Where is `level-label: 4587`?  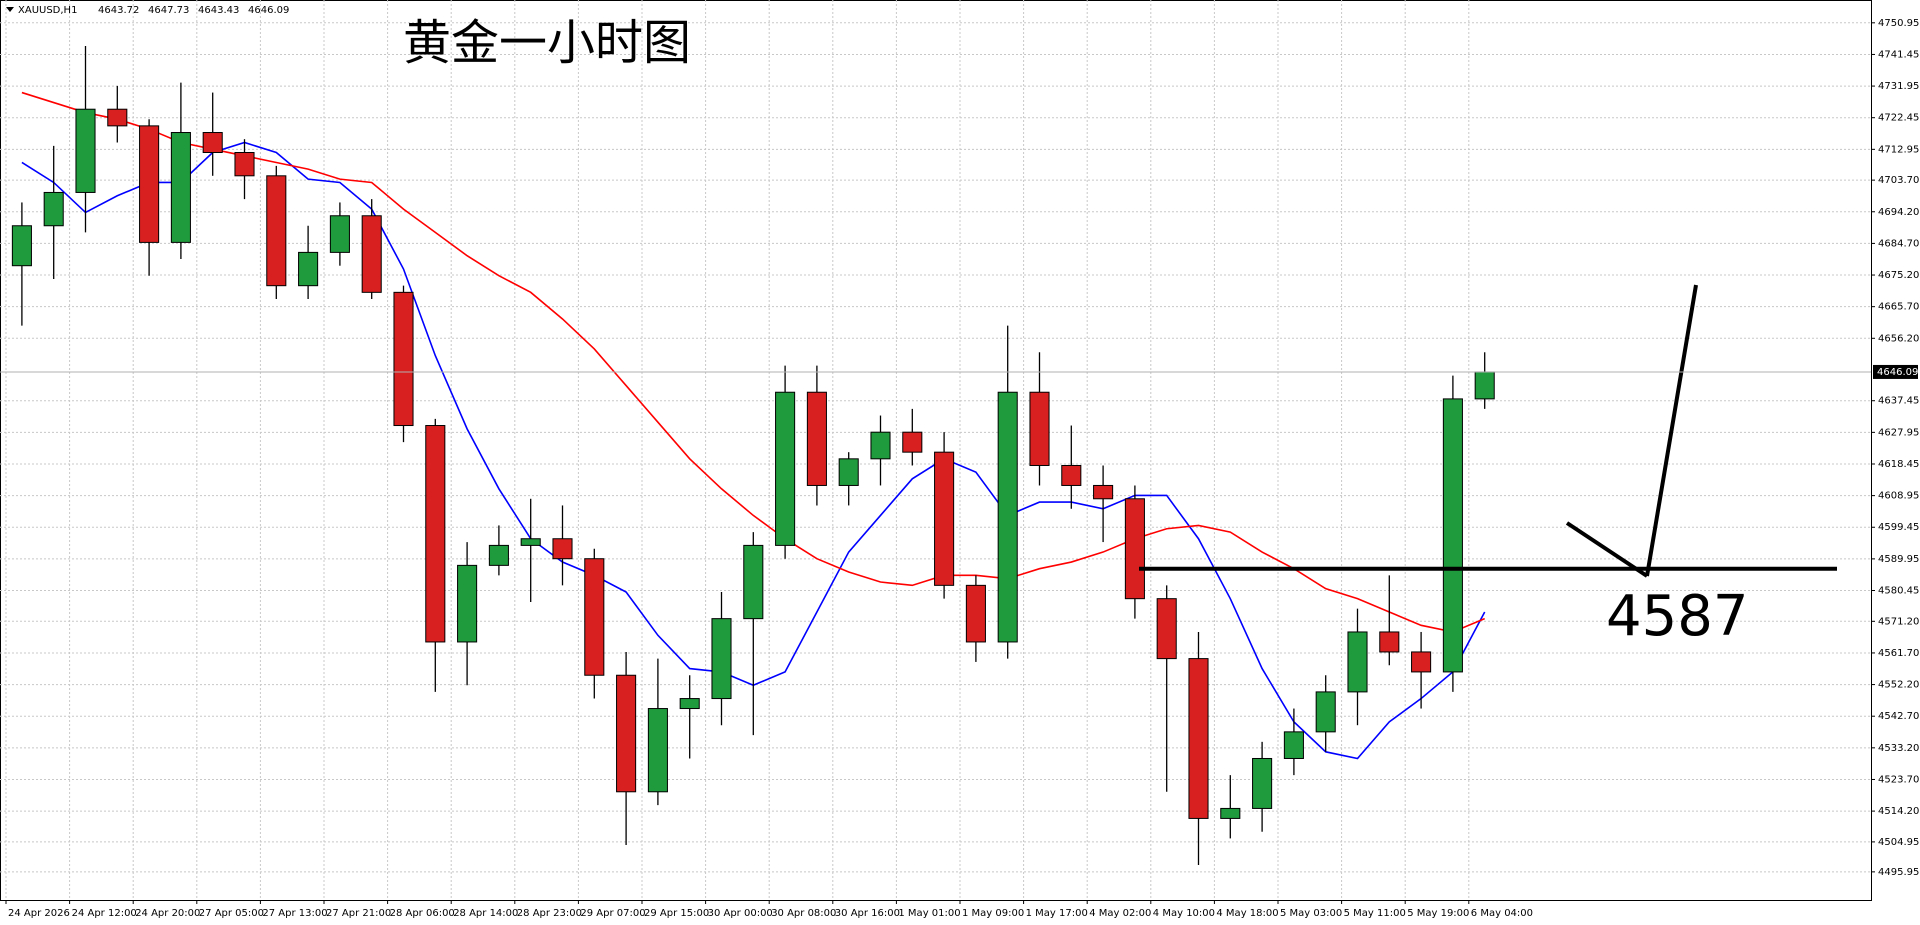 level-label: 4587 is located at coordinates (1677, 616).